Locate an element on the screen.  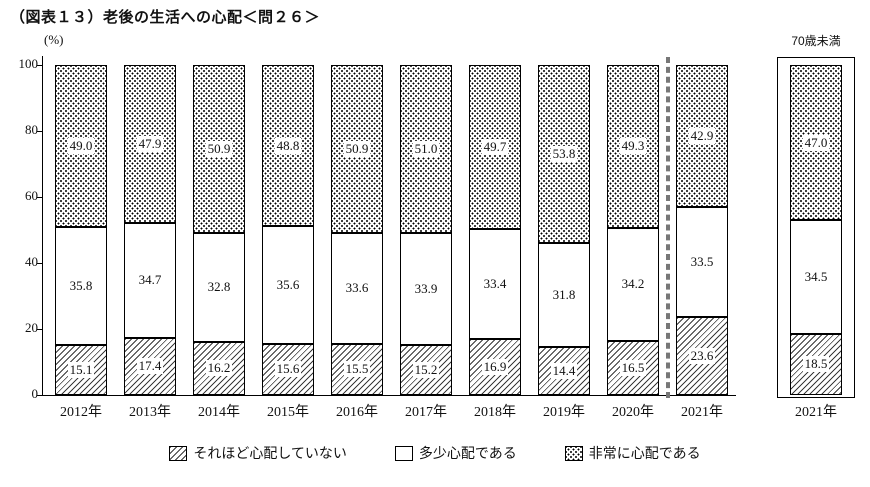
bar-segment-dots: 48.8 is located at coordinates (288, 146).